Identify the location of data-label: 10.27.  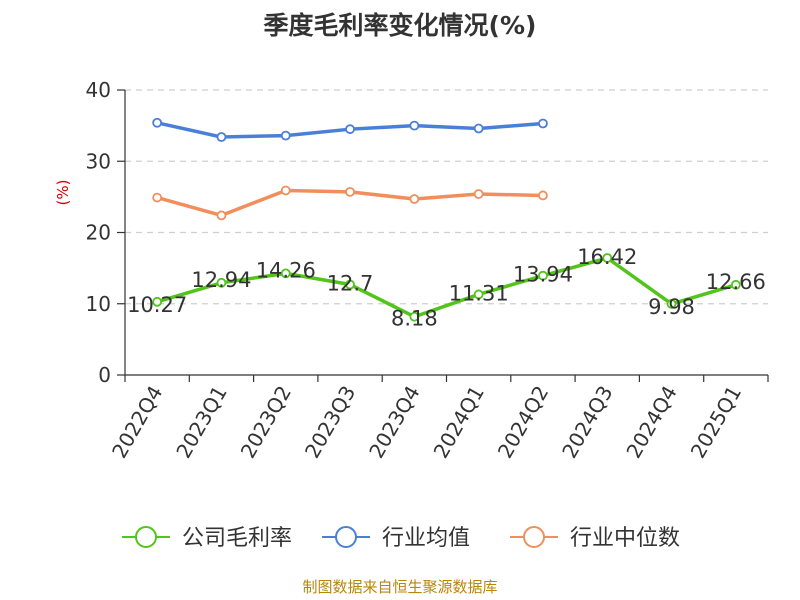
(157, 305).